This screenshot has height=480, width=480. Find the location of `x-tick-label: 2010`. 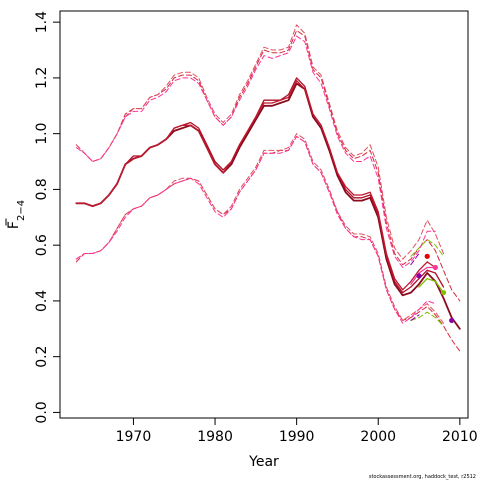

x-tick-label: 2010 is located at coordinates (460, 437).